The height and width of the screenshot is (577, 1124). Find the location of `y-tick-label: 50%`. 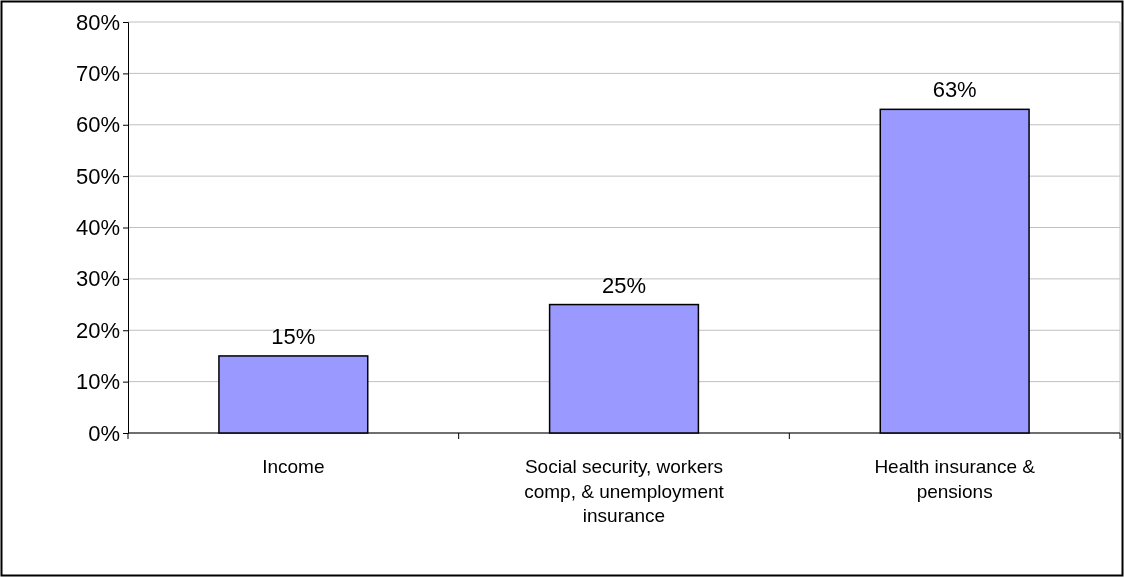

y-tick-label: 50% is located at coordinates (97, 176).